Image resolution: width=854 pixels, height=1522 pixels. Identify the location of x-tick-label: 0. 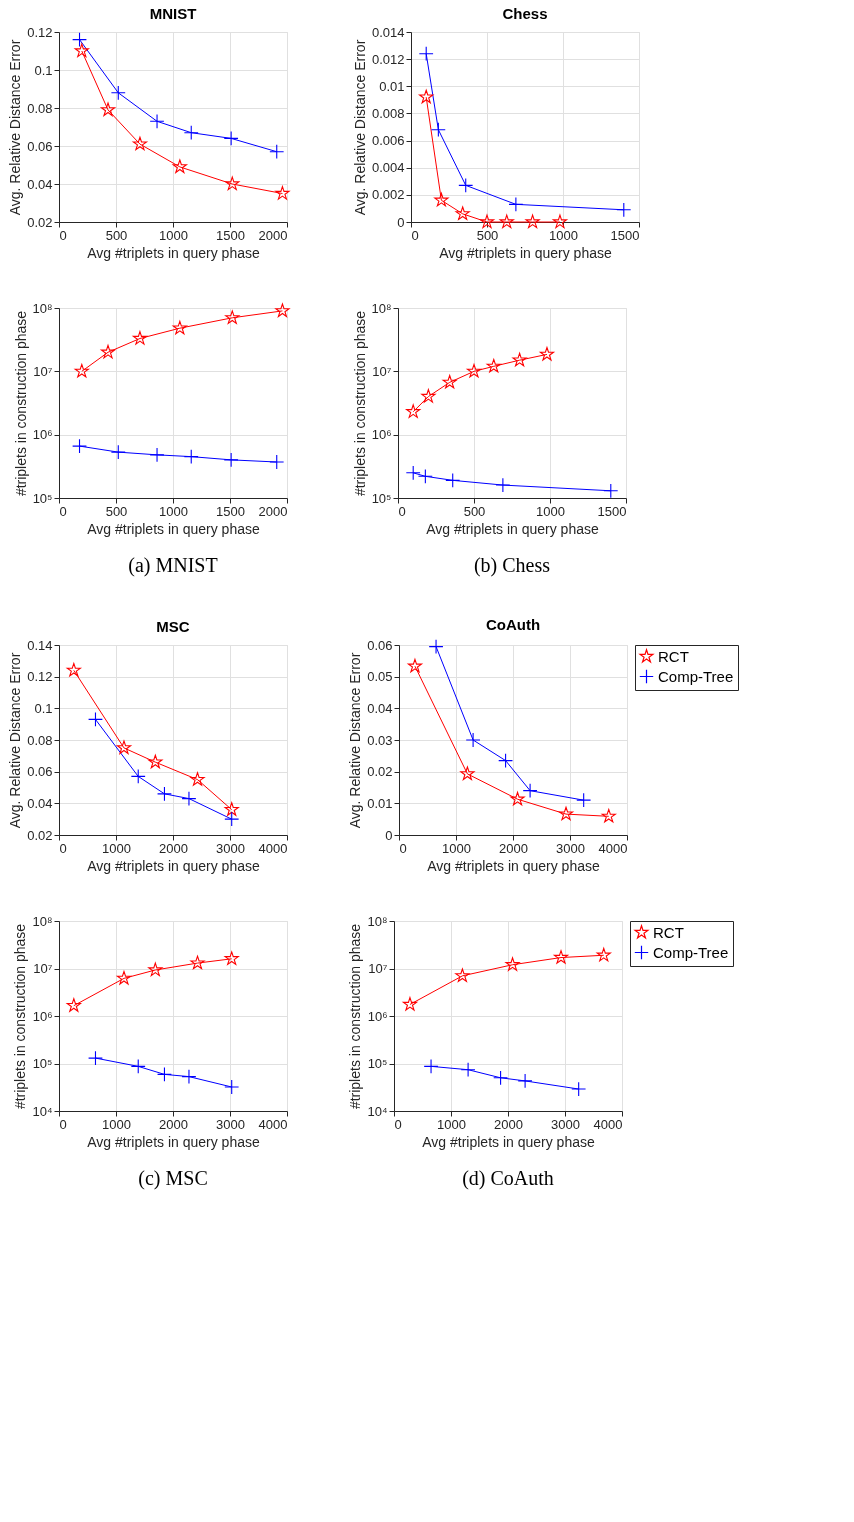
(63, 848).